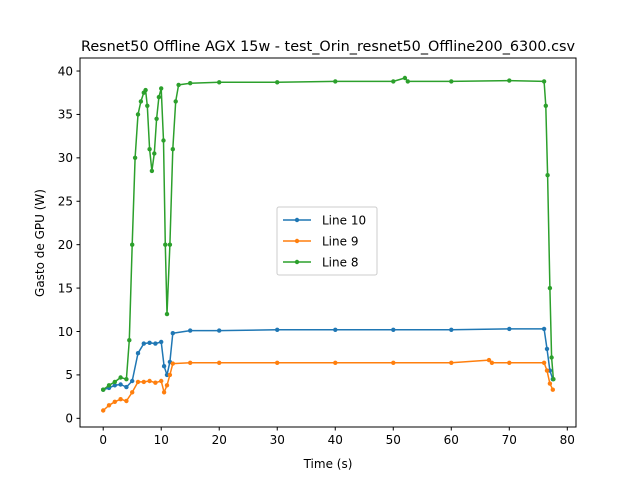  I want to click on x-tick-label: 0, so click(103, 440).